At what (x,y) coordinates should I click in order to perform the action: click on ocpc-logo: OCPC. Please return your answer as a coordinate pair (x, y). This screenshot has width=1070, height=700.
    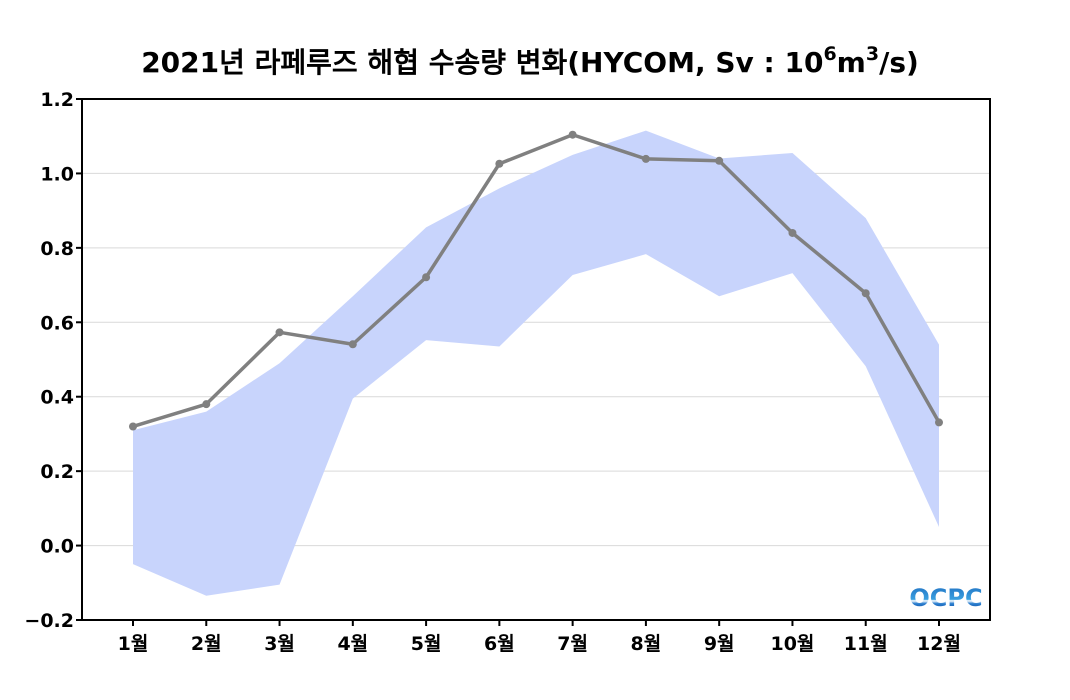
    Looking at the image, I should click on (945, 598).